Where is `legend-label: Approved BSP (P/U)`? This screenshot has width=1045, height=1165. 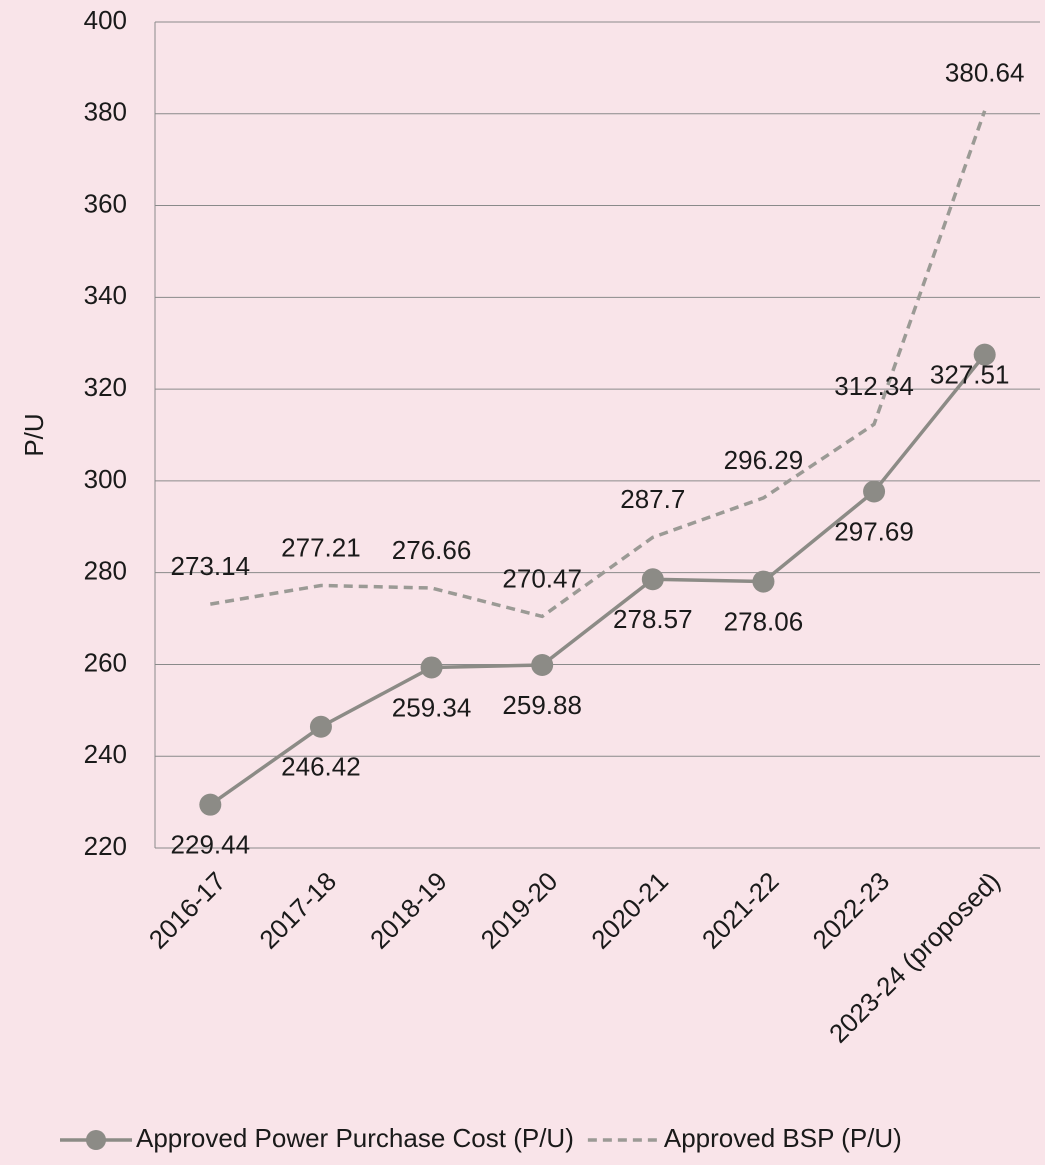
legend-label: Approved BSP (P/U) is located at coordinates (783, 1138).